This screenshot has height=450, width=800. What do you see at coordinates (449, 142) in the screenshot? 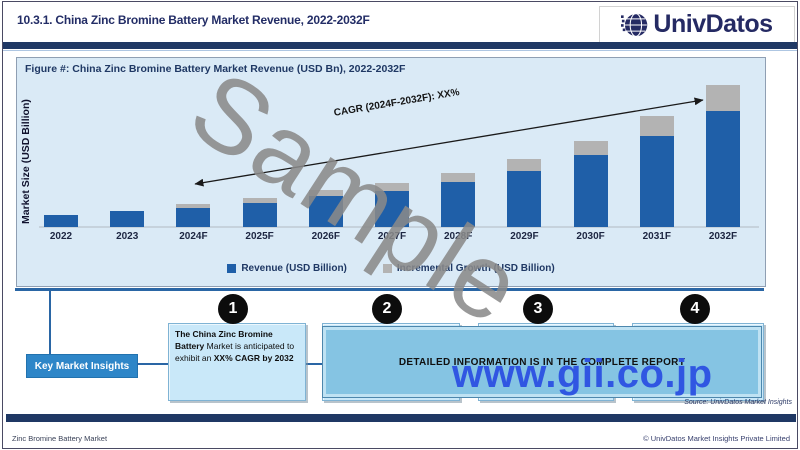
I see `cagr-arrow` at bounding box center [449, 142].